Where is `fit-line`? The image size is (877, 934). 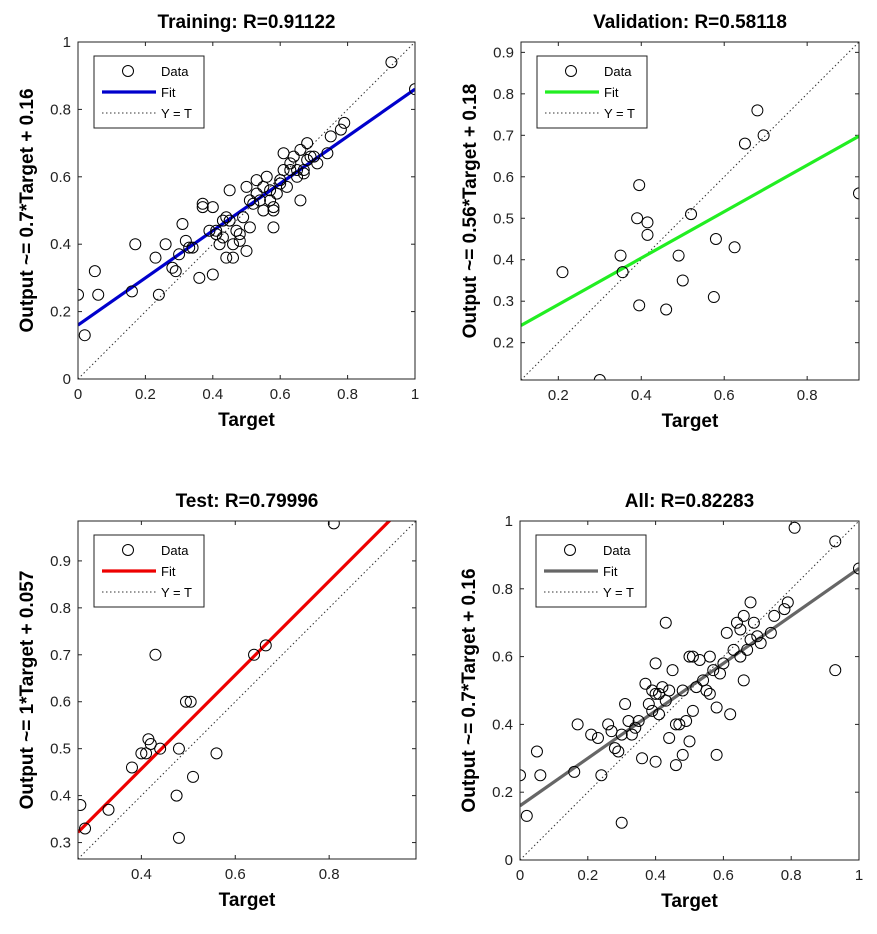 fit-line is located at coordinates (235, 677).